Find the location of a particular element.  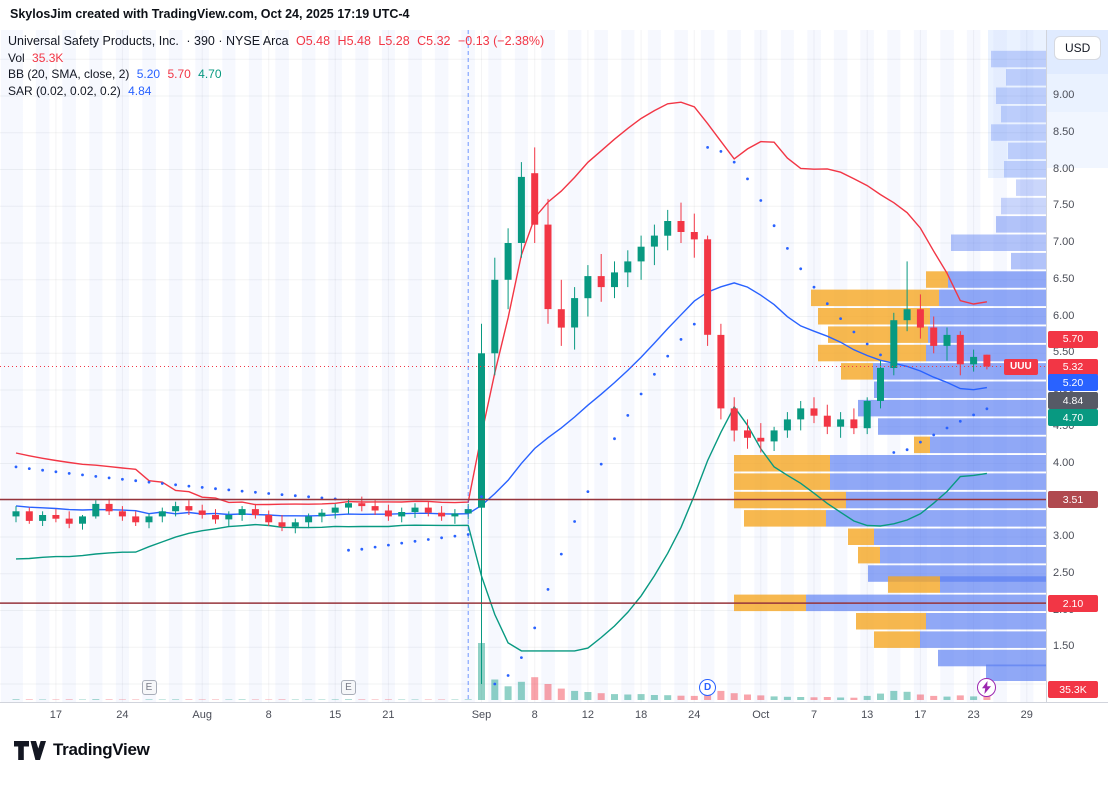

currency-button: USD is located at coordinates (1078, 48).